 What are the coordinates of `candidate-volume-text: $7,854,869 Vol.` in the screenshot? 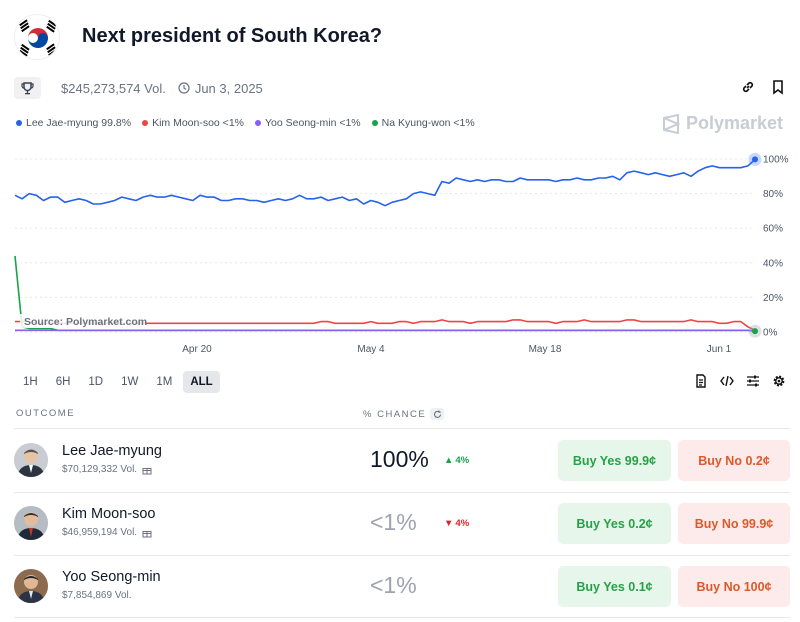 It's located at (97, 595).